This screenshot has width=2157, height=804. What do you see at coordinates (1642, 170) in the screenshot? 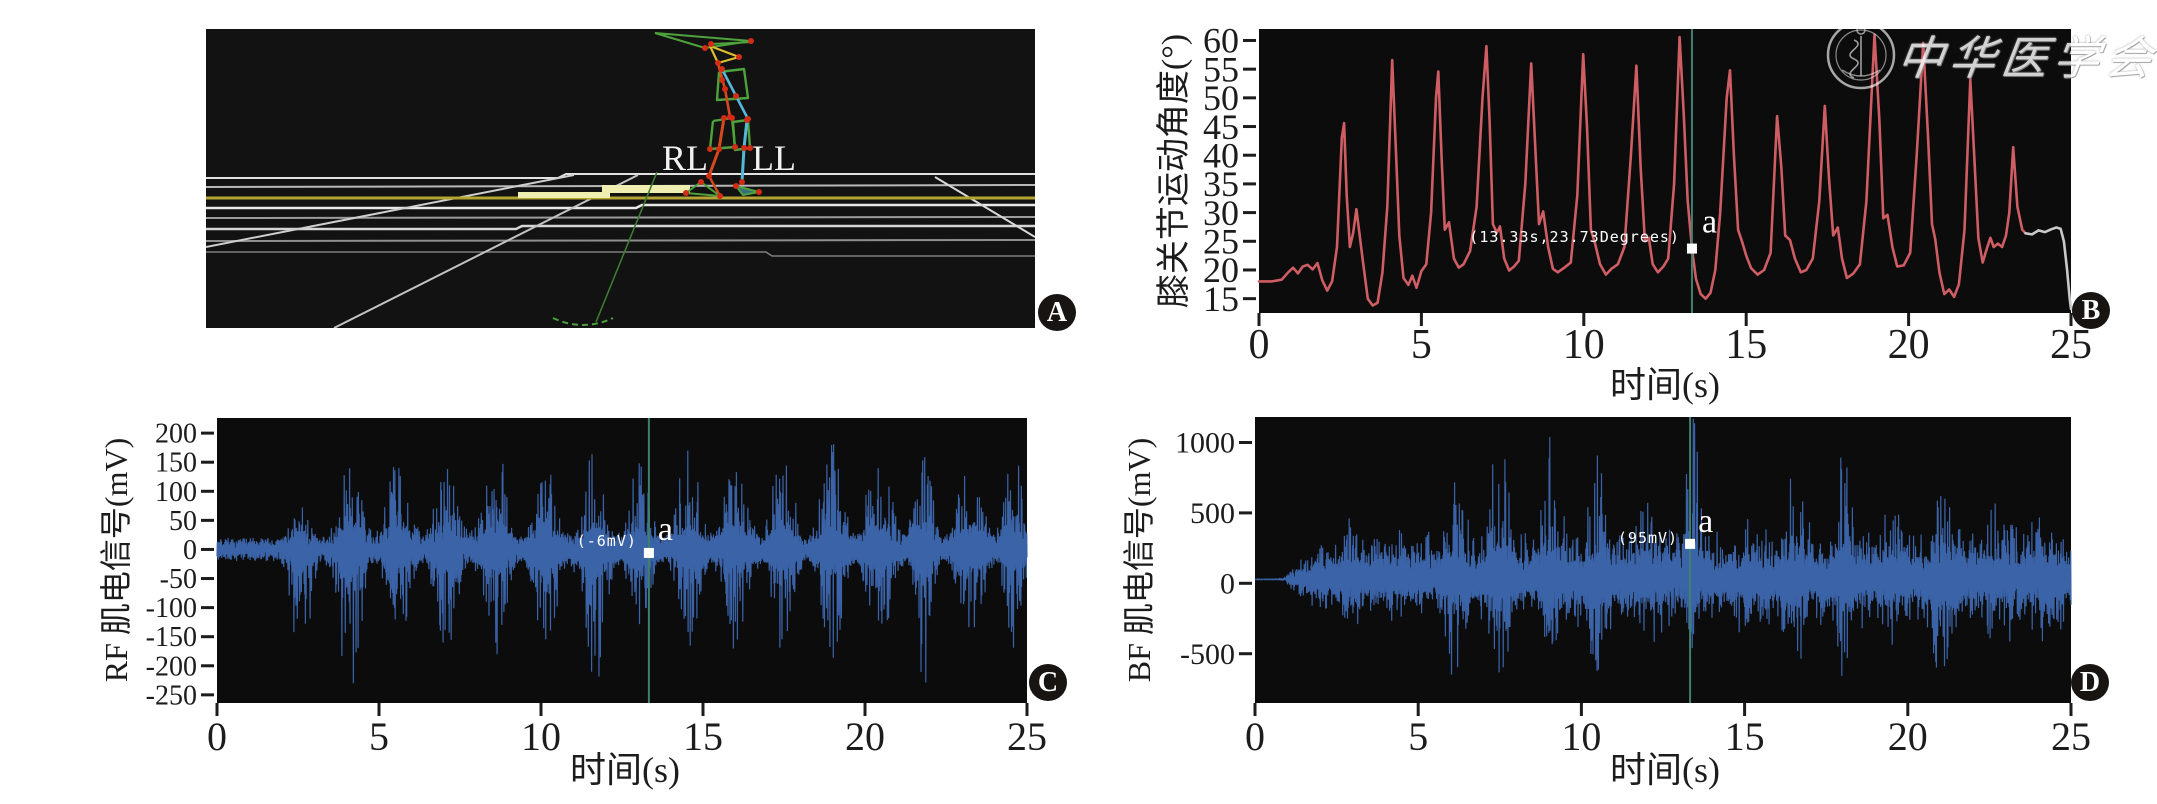
I see `series-knee-angle` at bounding box center [1642, 170].